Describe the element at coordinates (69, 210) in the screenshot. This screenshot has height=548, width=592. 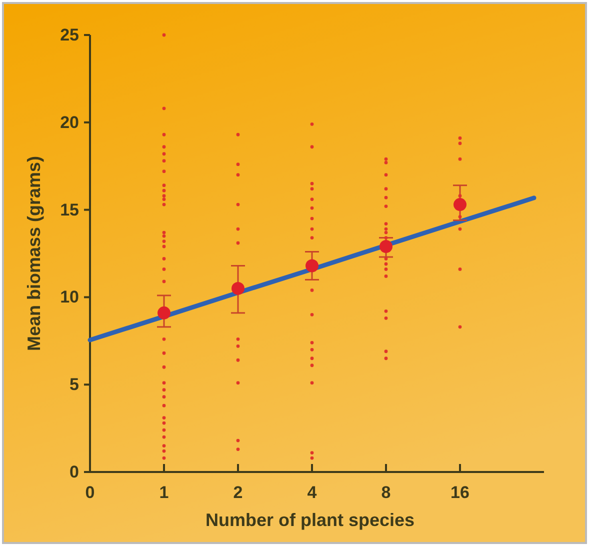
I see `y-tick-label: 15` at that location.